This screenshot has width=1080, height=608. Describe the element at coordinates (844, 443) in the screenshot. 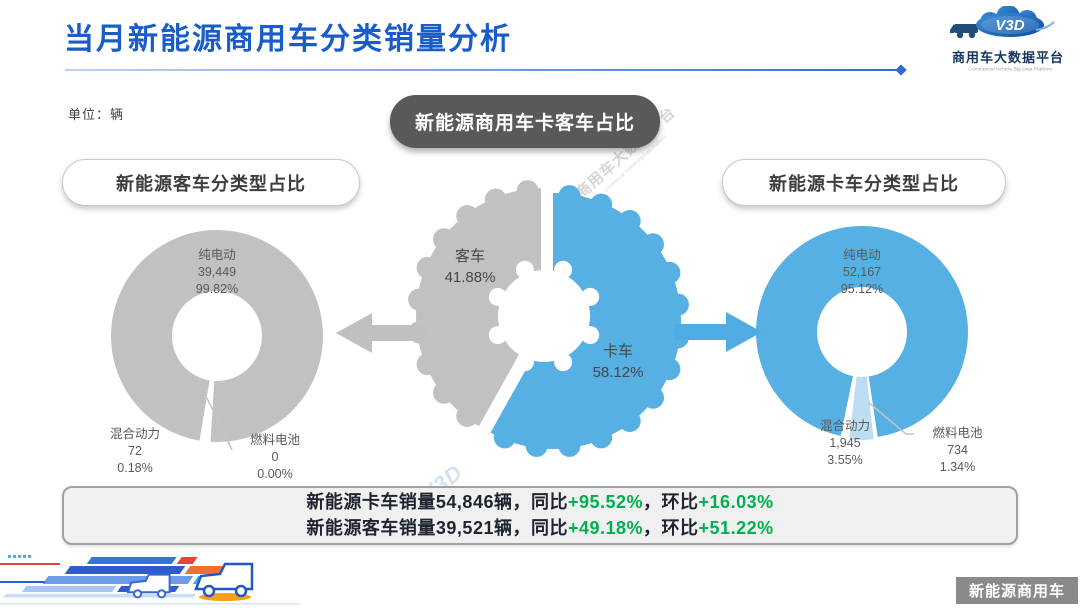

I see `truck-label-hybrid: 混合动力 1,945 3.55%` at that location.